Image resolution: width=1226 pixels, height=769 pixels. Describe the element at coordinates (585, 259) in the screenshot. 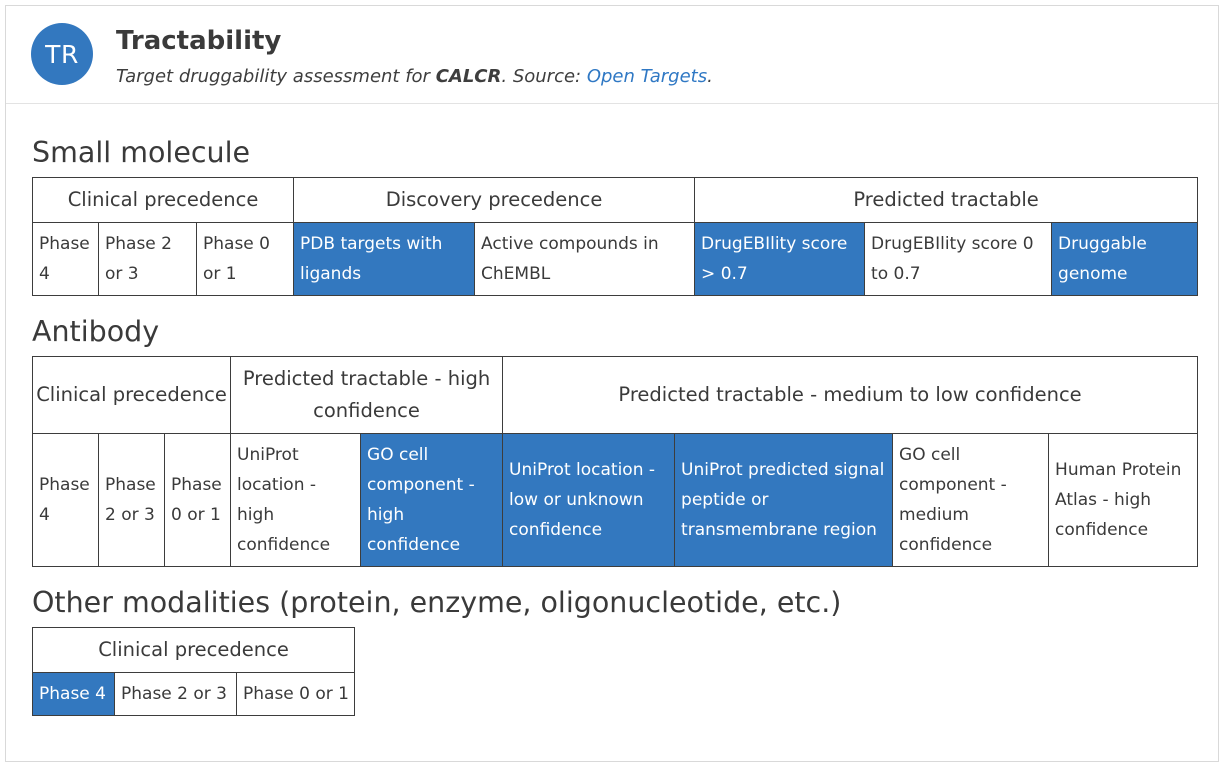

I see `cell-active-compounds-in-chembl: Active compounds in ChEMBL` at that location.